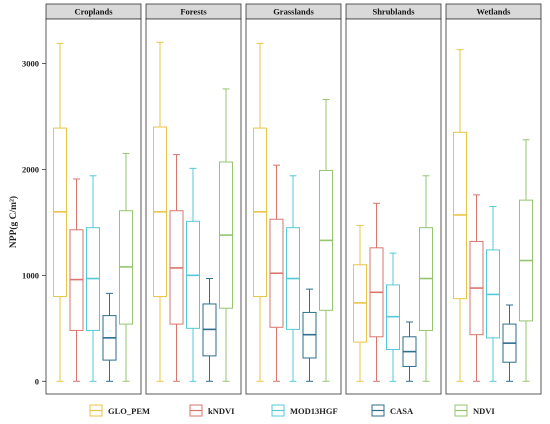  I want to click on legend-item-mod13hgf: MOD13HGF, so click(304, 410).